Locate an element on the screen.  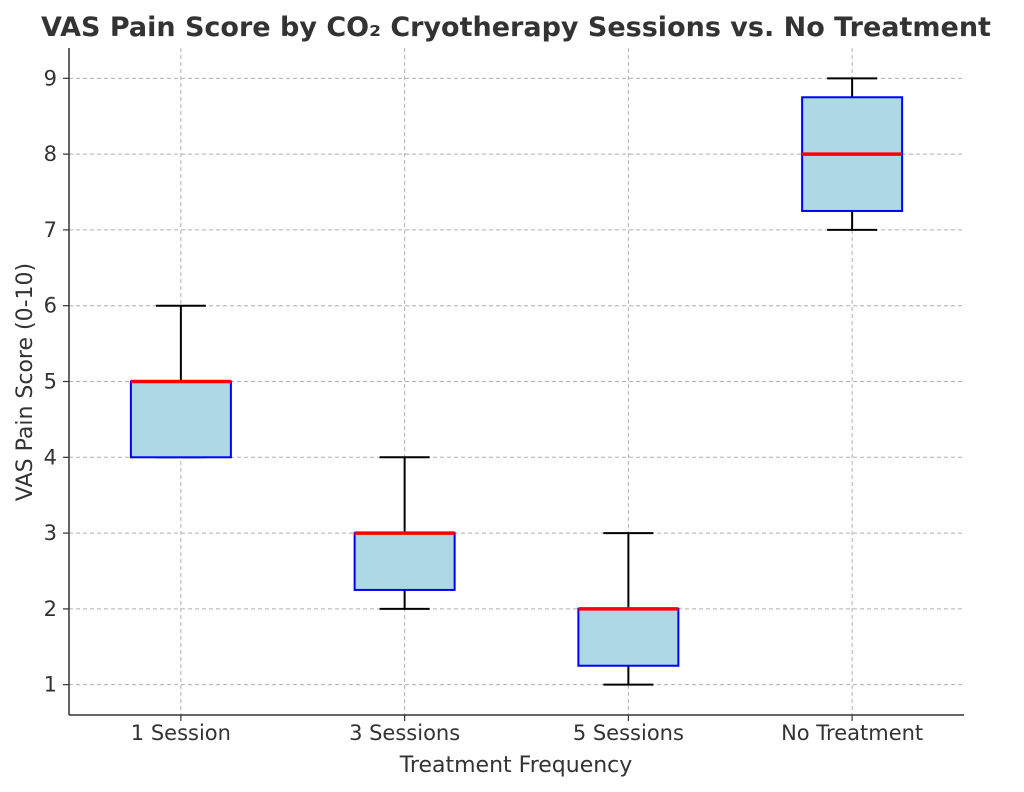
y-tick-label: 2 is located at coordinates (50, 609).